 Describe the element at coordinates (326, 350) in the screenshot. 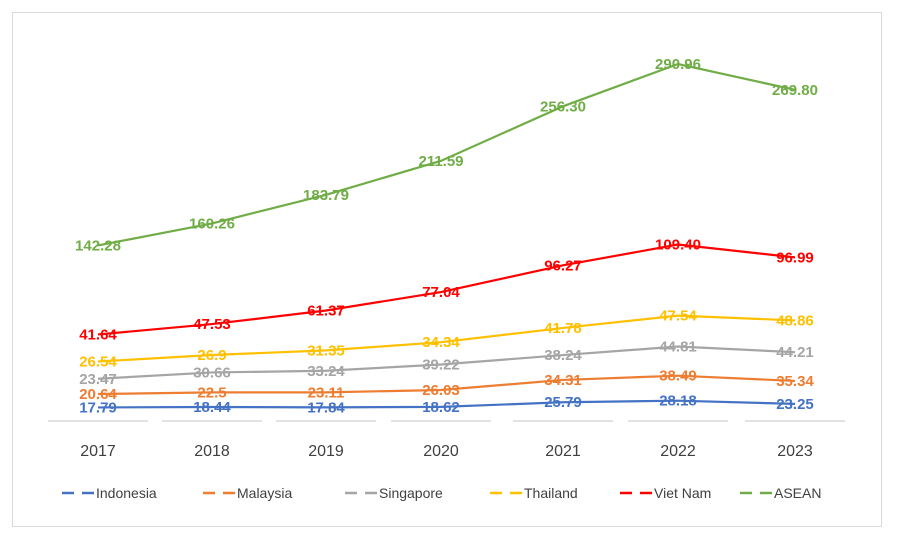

I see `data-label: 31.35` at that location.